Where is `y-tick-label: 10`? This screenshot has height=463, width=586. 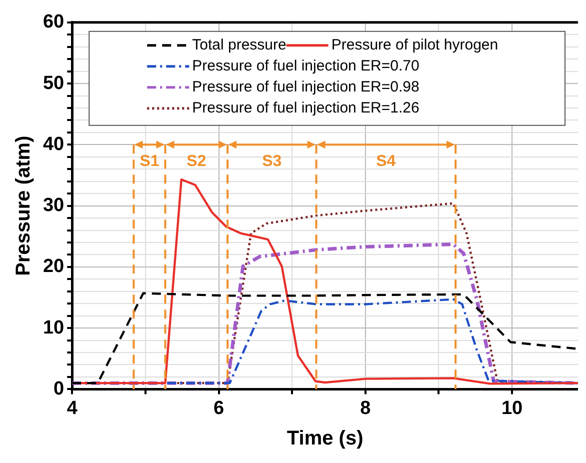
y-tick-label: 10 is located at coordinates (53, 327).